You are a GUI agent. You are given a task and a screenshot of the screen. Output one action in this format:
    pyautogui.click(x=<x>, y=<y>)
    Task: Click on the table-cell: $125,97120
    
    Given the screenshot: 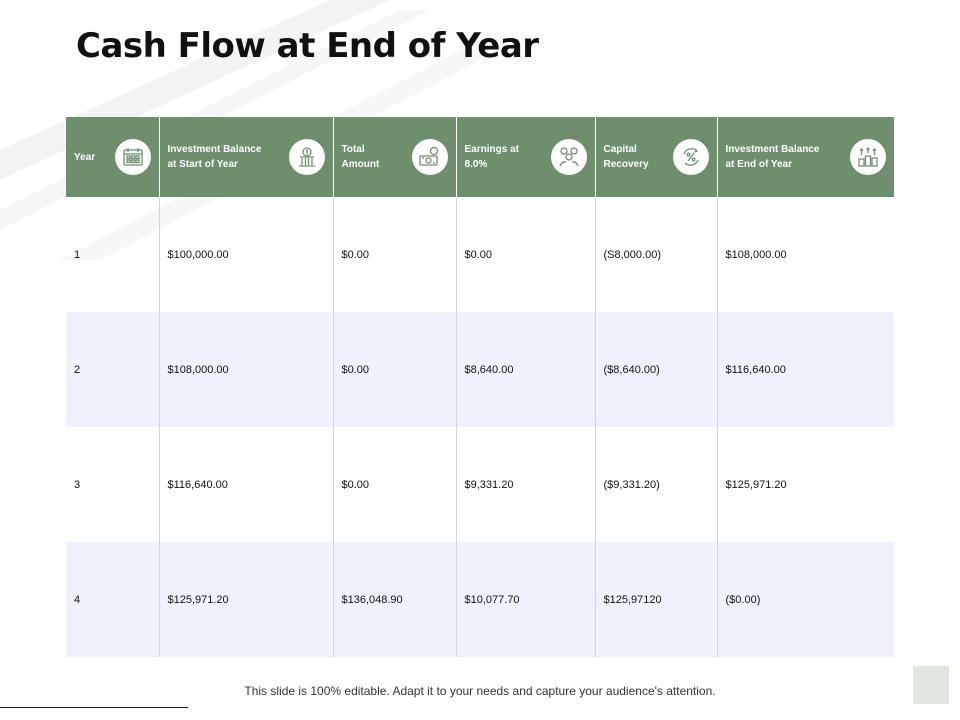 What is the action you would take?
    pyautogui.click(x=656, y=599)
    